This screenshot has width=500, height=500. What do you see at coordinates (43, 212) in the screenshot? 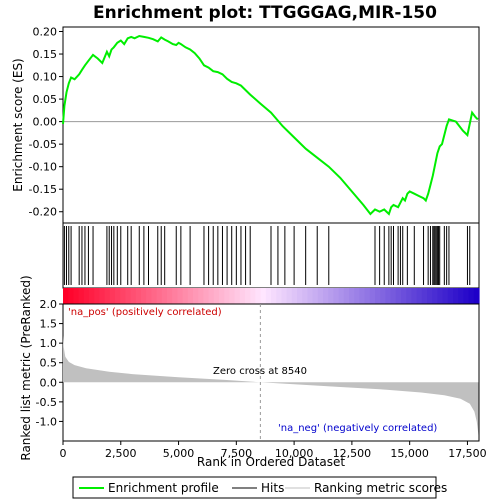
I see `es-y-tick-label: -0.20` at bounding box center [43, 212].